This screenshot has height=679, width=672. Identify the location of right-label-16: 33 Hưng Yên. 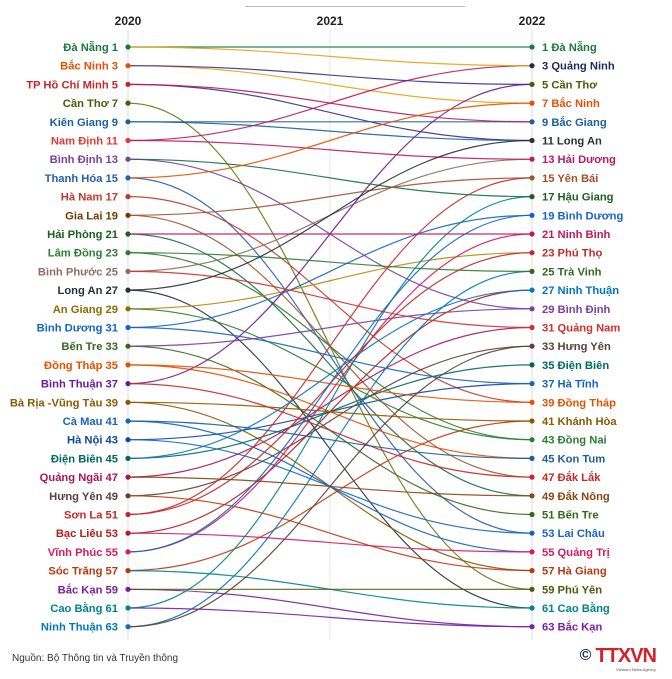
(576, 347).